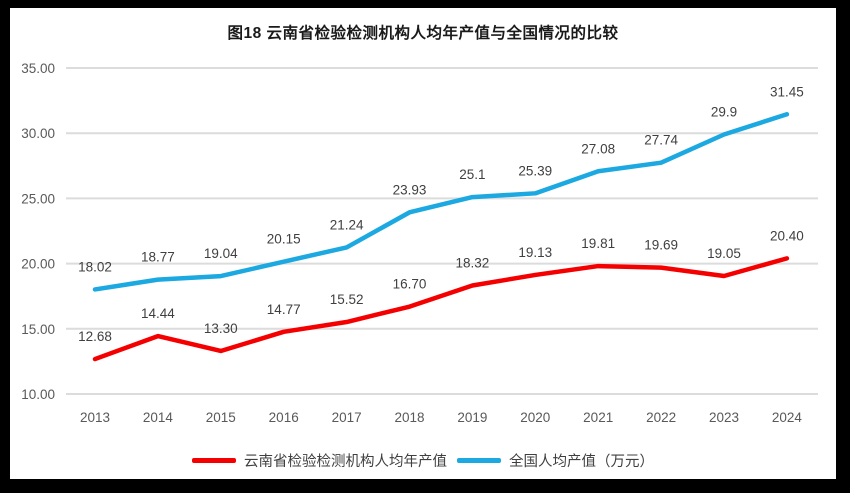  Describe the element at coordinates (473, 263) in the screenshot. I see `data-label: 18.32` at that location.